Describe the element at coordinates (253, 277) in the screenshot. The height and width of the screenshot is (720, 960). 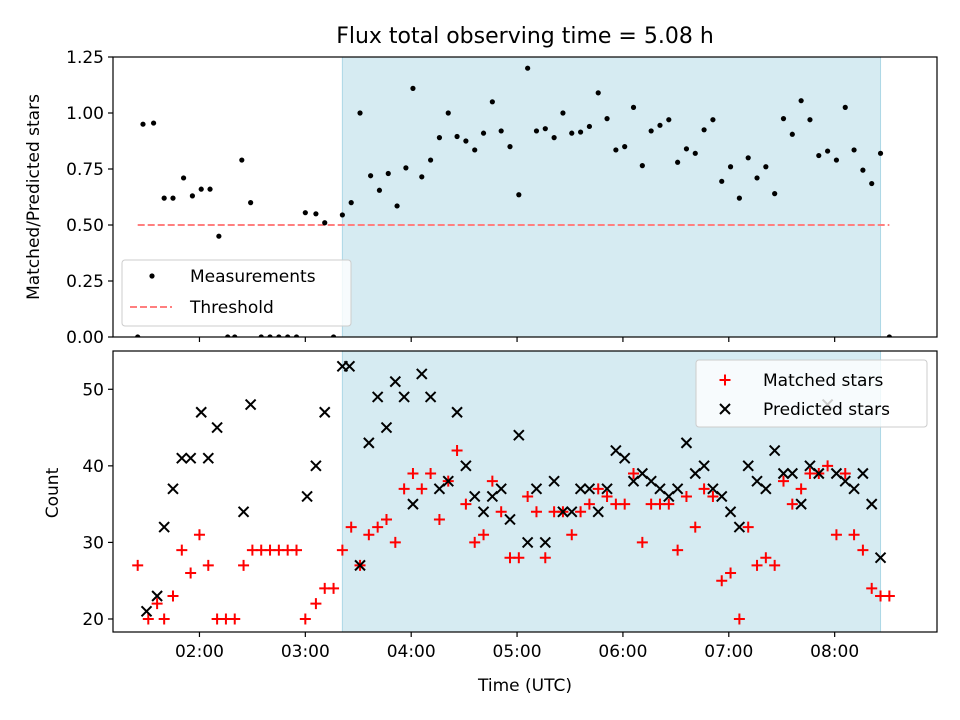
I see `legend-label: Measurements` at that location.